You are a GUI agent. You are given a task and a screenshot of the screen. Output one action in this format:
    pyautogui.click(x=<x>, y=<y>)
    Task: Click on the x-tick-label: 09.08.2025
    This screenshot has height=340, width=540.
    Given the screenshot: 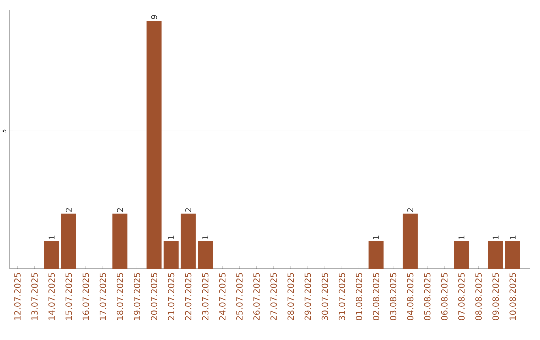 What is the action you would take?
    pyautogui.click(x=496, y=296)
    